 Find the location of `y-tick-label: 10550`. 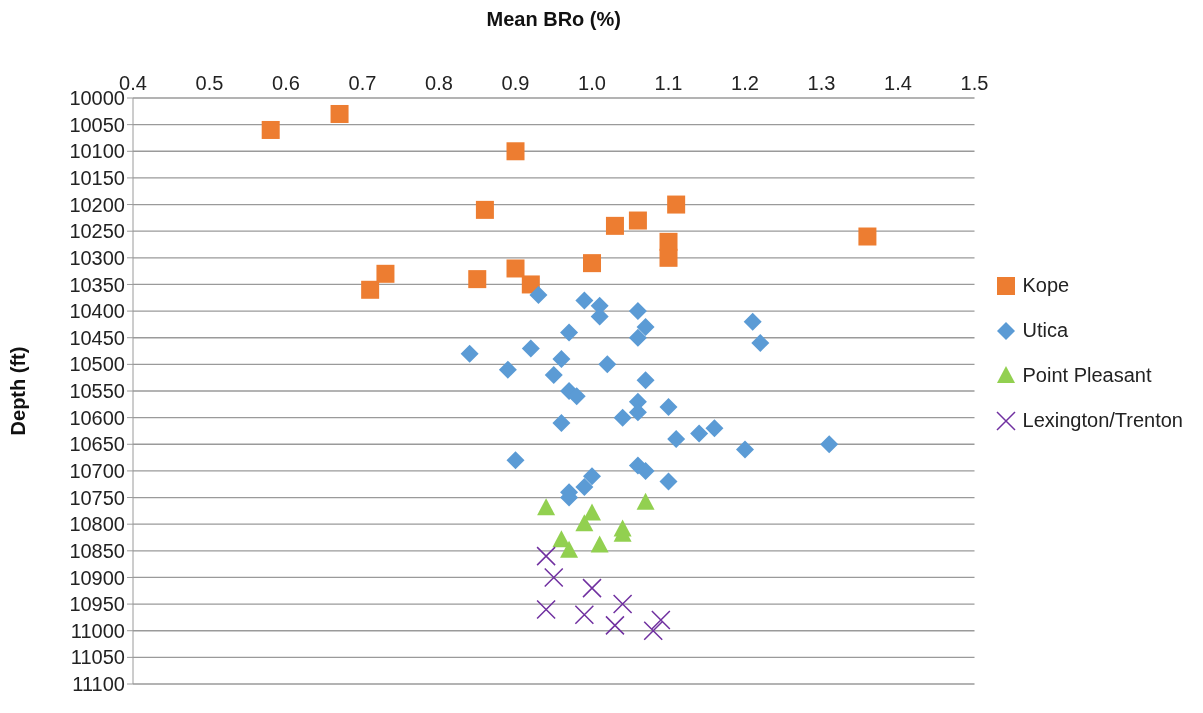

y-tick-label: 10550 is located at coordinates (97, 391).